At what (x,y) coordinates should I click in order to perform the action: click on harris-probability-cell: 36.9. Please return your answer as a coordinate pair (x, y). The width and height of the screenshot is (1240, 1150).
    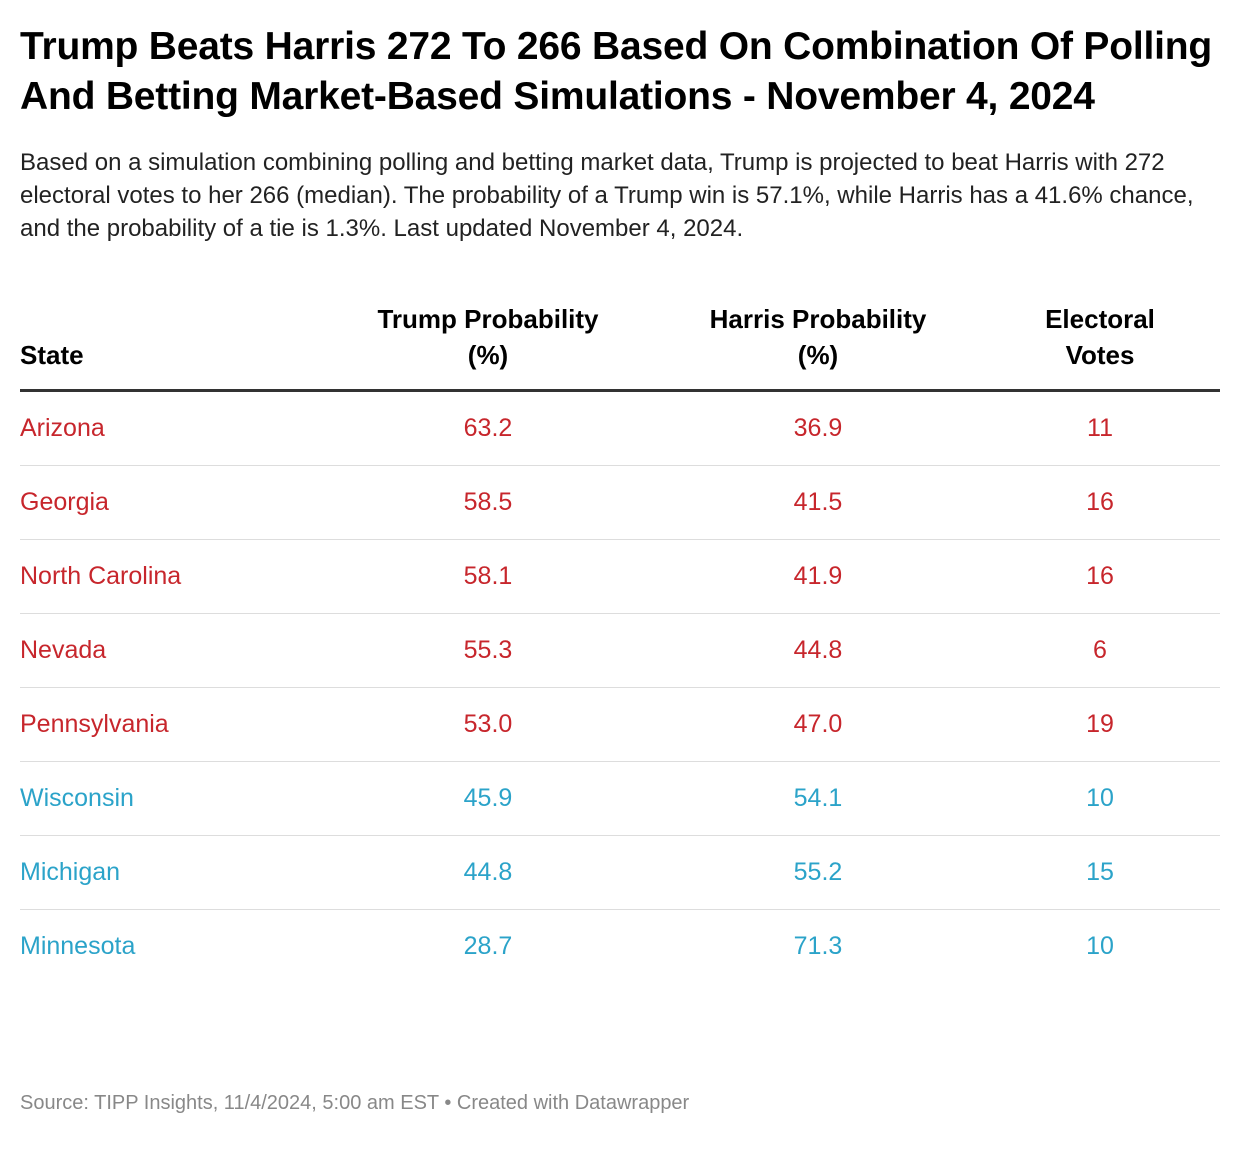
    Looking at the image, I should click on (818, 428).